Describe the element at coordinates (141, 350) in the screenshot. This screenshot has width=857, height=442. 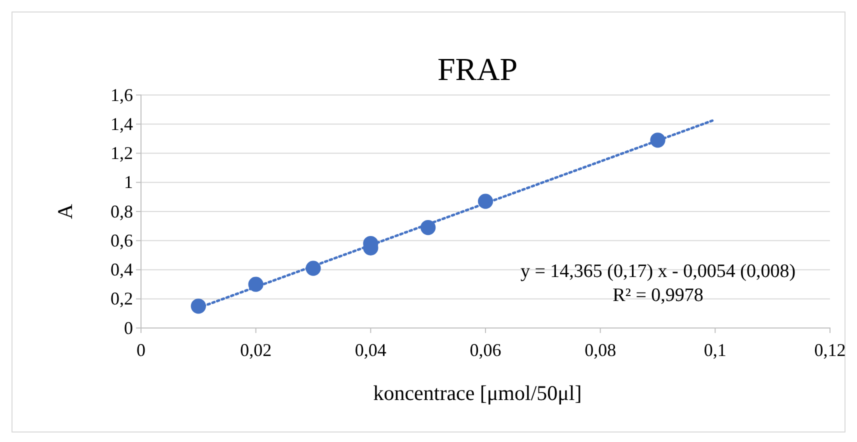
I see `x-tick-label: 0` at that location.